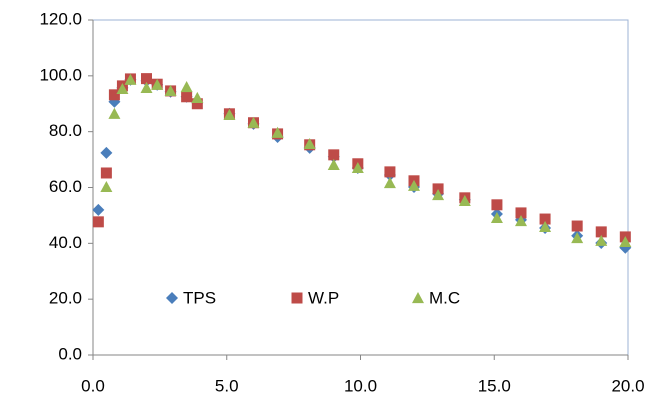  Describe the element at coordinates (227, 385) in the screenshot. I see `x-tick-label: 5.0` at that location.